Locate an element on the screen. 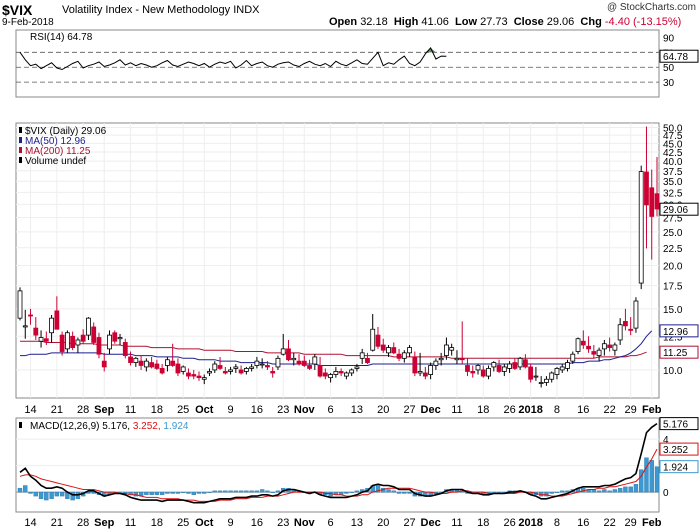 The image size is (700, 530). price-last-value-label: 29.06 is located at coordinates (675, 210).